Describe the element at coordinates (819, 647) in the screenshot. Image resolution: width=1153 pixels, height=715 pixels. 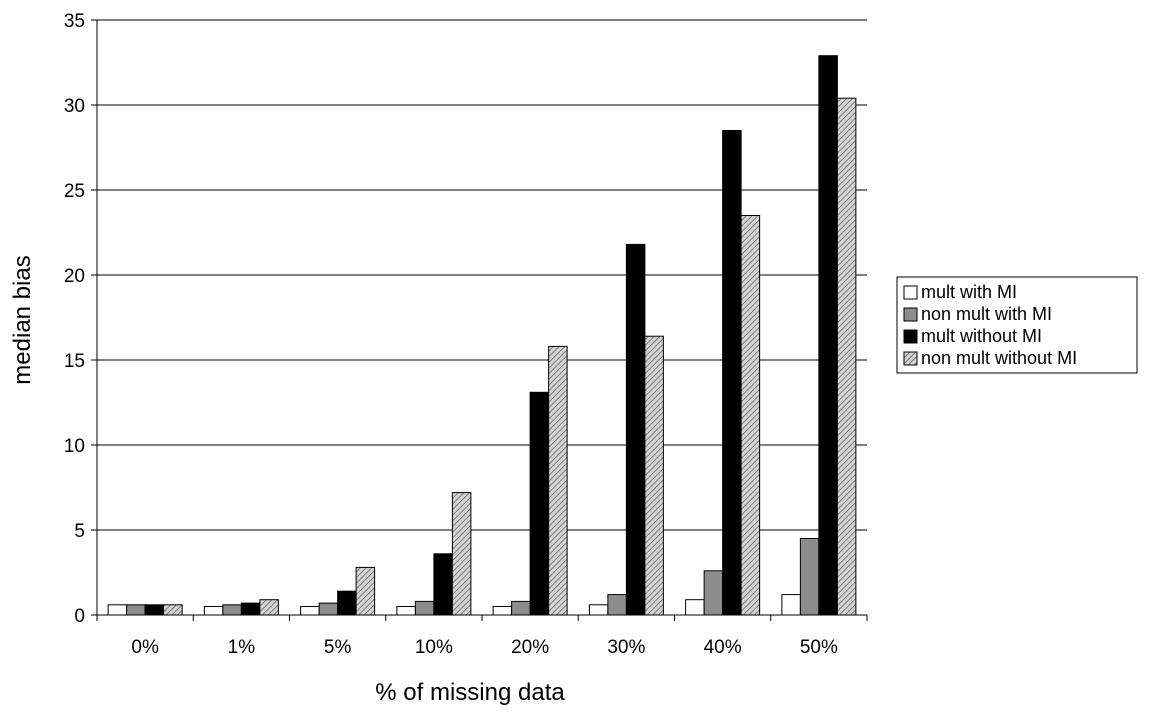
I see `x-tick-label: 50%` at that location.